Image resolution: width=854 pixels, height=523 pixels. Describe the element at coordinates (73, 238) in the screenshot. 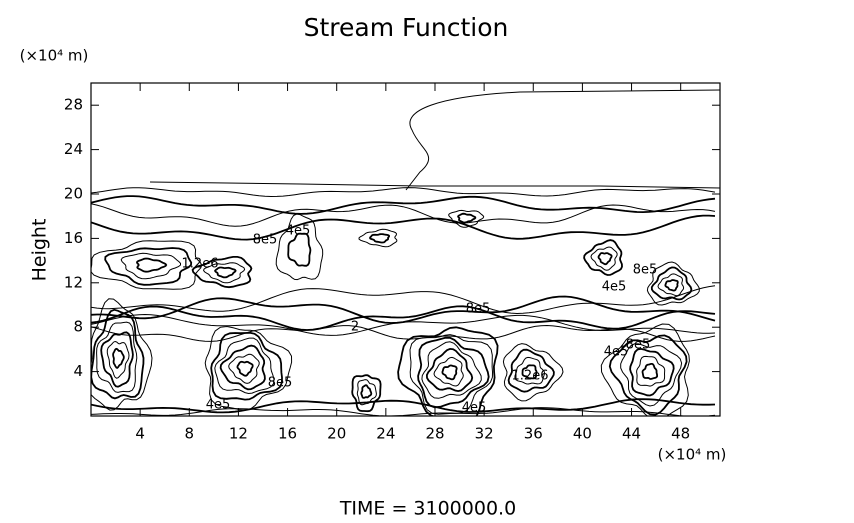

I see `y-tick-label: 16` at that location.